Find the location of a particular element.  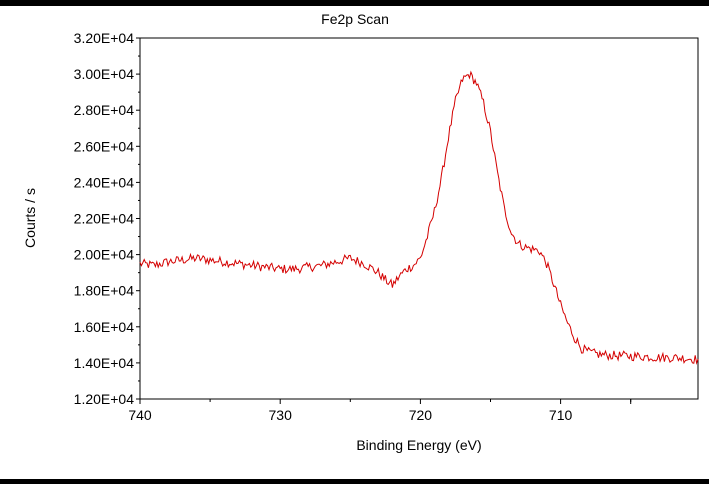

x-tick-label: 710 is located at coordinates (561, 415).